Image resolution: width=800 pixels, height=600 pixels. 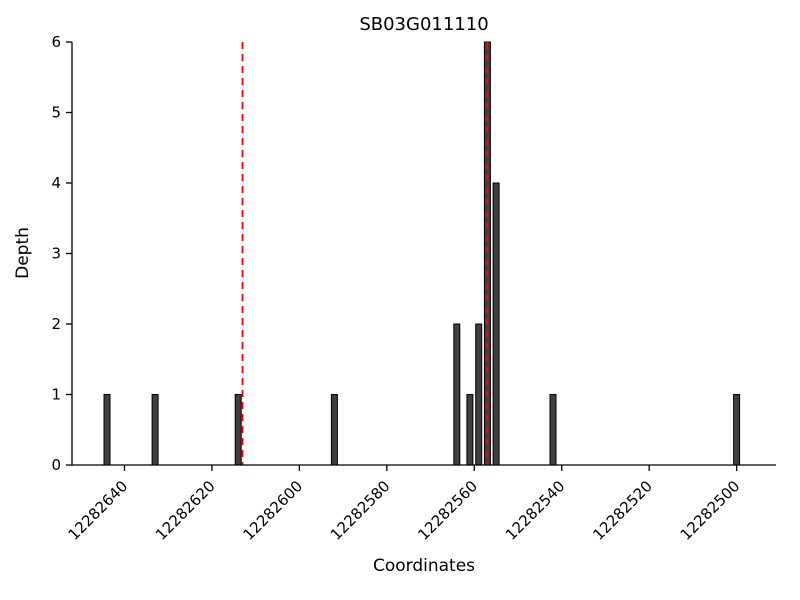 What do you see at coordinates (622, 510) in the screenshot?
I see `x-tick-label: 12282520` at bounding box center [622, 510].